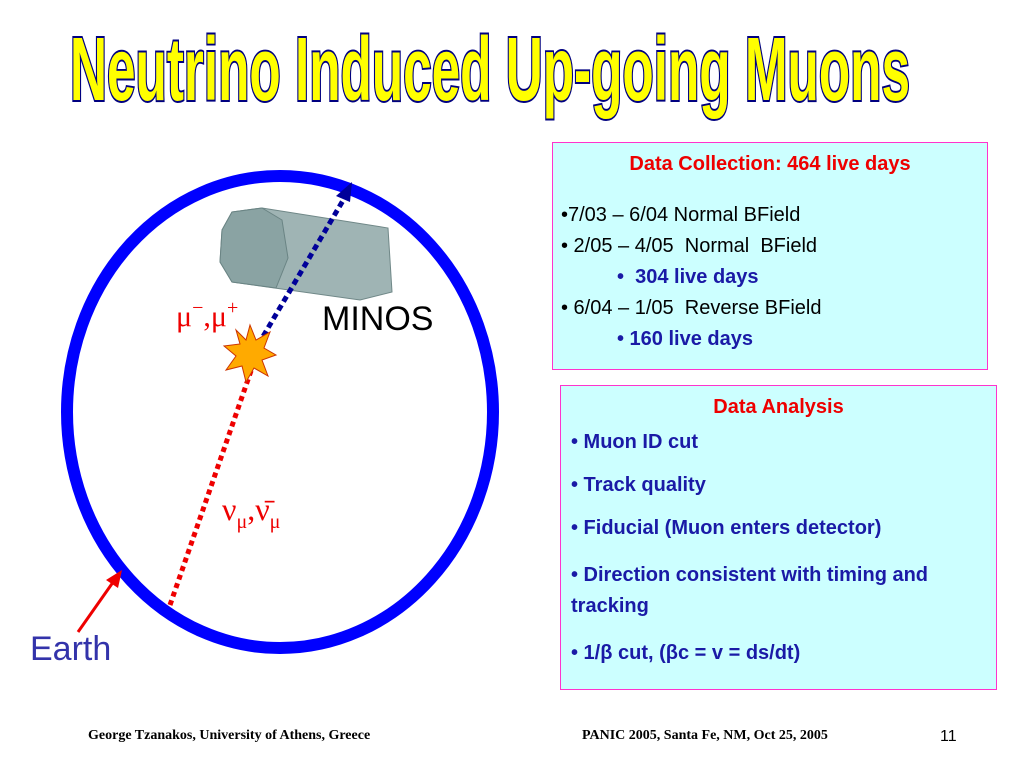 This screenshot has height=768, width=1024. Describe the element at coordinates (250, 353) in the screenshot. I see `interaction-star` at that location.